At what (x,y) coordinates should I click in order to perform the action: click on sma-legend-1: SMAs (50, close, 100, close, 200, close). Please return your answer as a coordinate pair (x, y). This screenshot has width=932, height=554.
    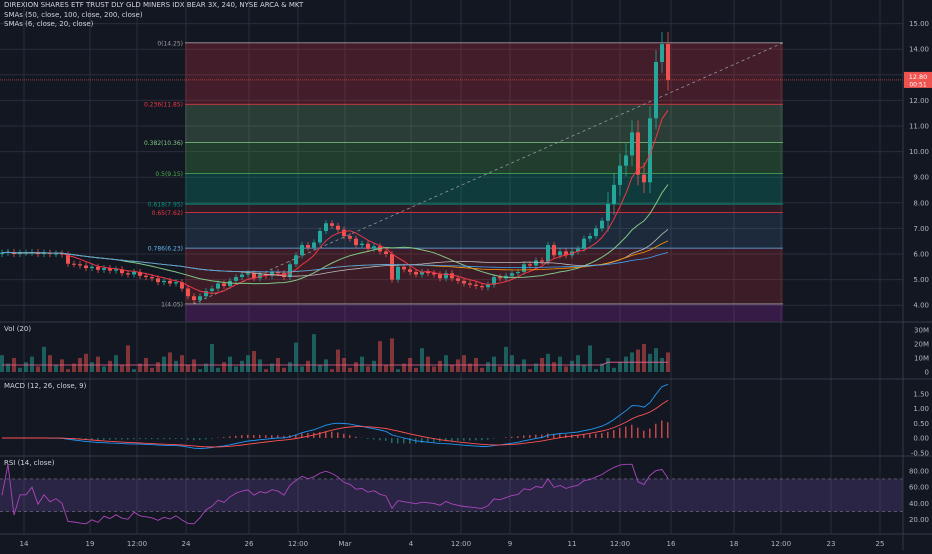
    Looking at the image, I should click on (153, 16).